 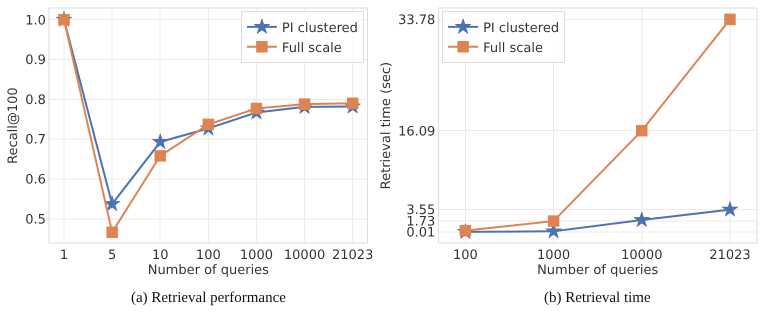 What do you see at coordinates (35, 140) in the screenshot?
I see `y-tick-label: 0.7` at bounding box center [35, 140].